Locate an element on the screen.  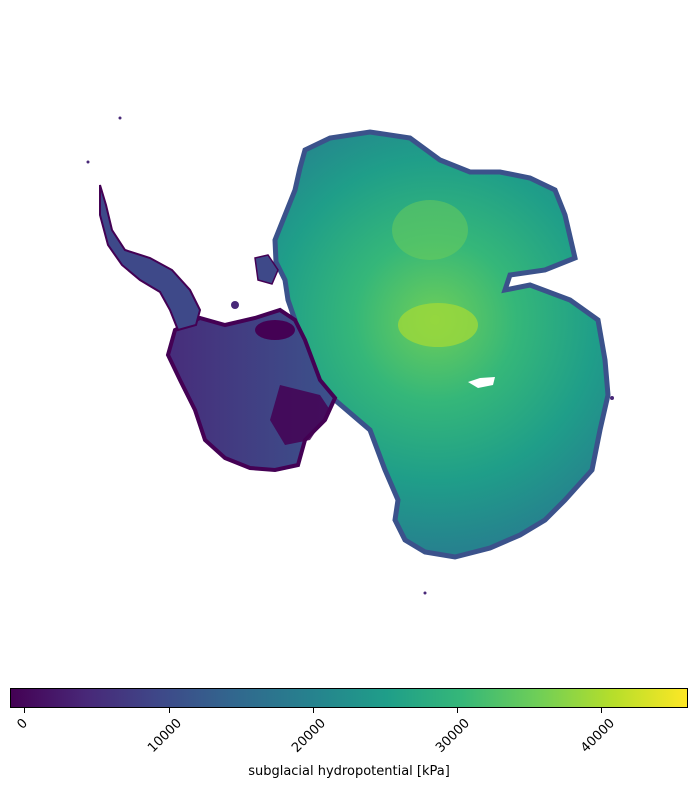
colorbar-tick-label: 10000 is located at coordinates (164, 736).